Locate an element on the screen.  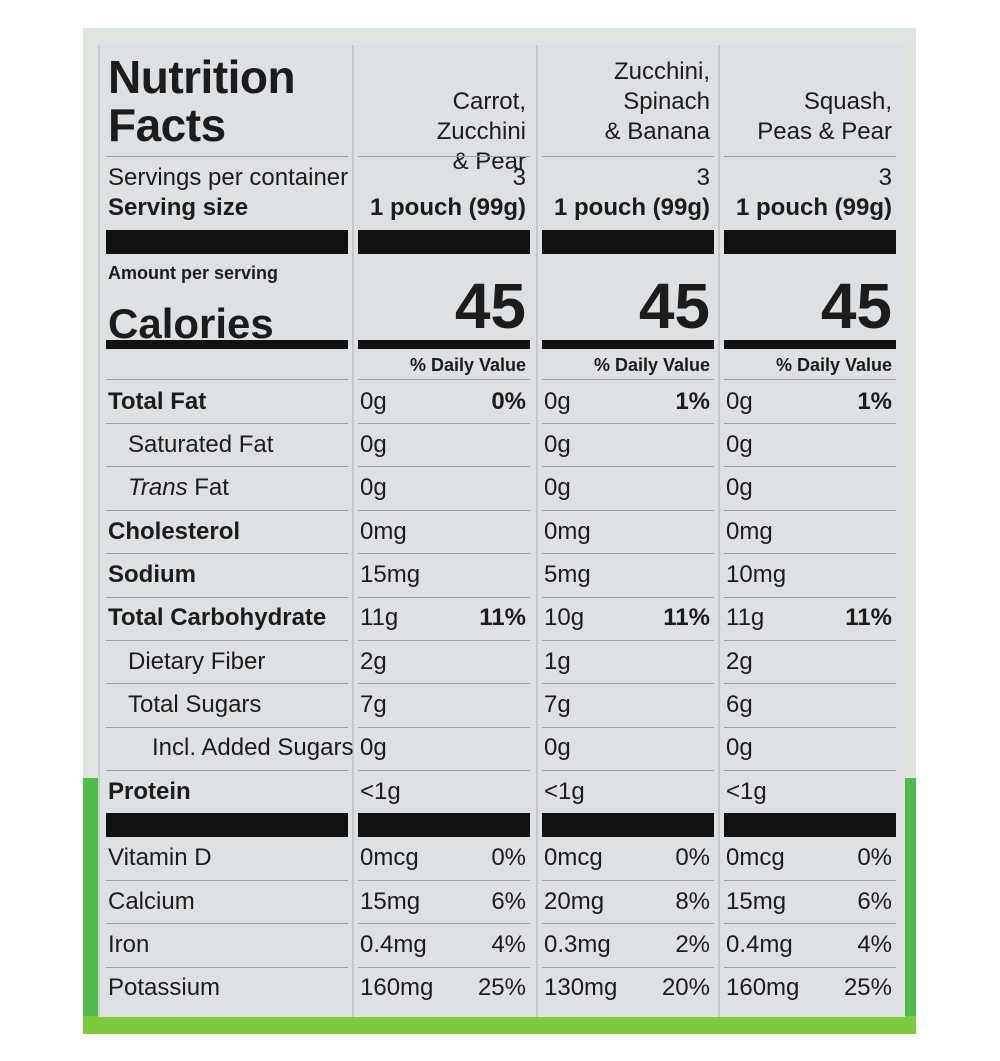
dietary-fiber-label: Dietary Fiber is located at coordinates (197, 661).